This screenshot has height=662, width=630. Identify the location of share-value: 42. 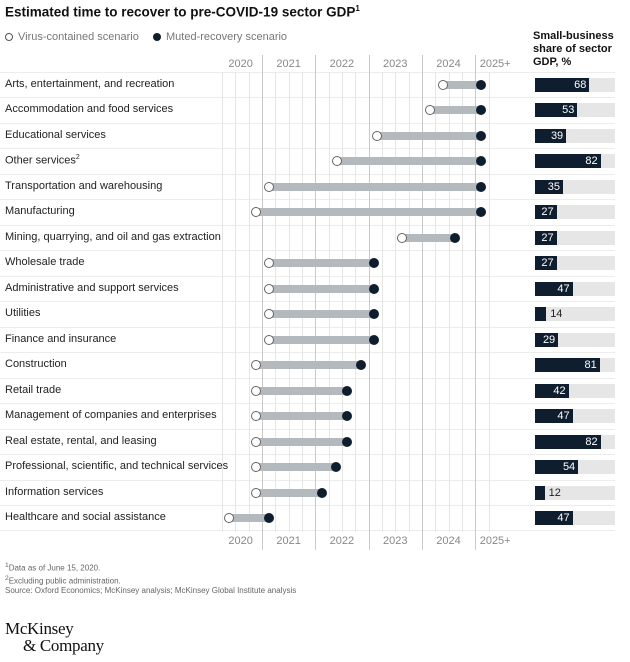
(559, 390).